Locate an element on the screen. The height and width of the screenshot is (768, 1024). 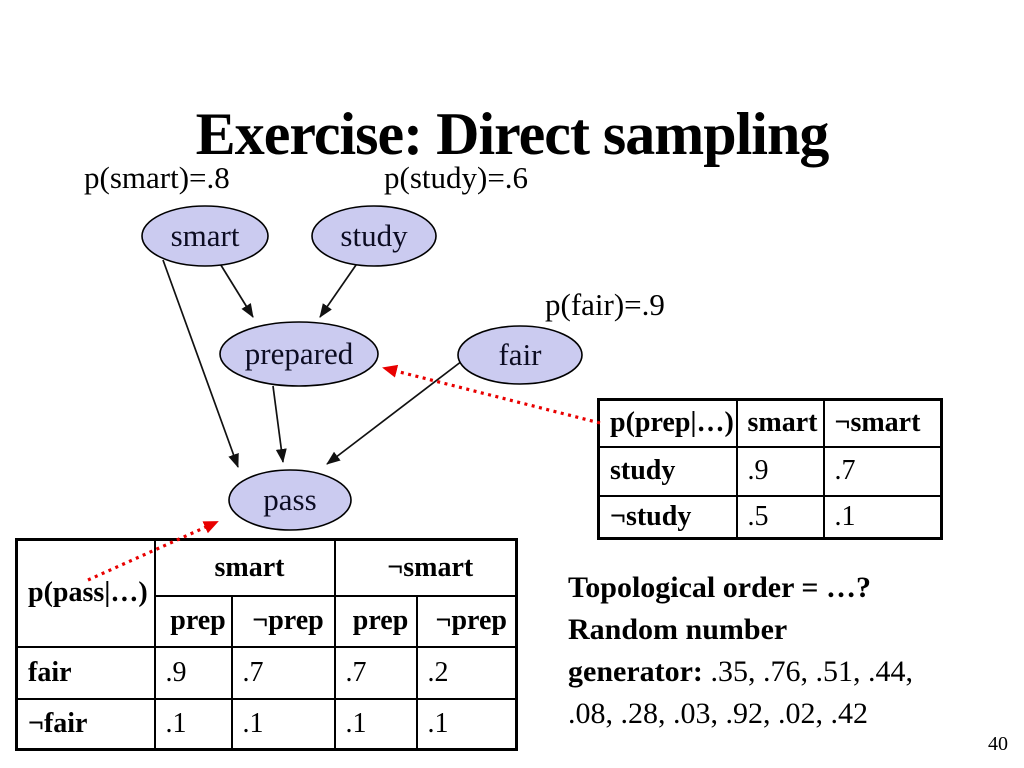
page-title: Exercise: Direct sampling is located at coordinates (512, 134).